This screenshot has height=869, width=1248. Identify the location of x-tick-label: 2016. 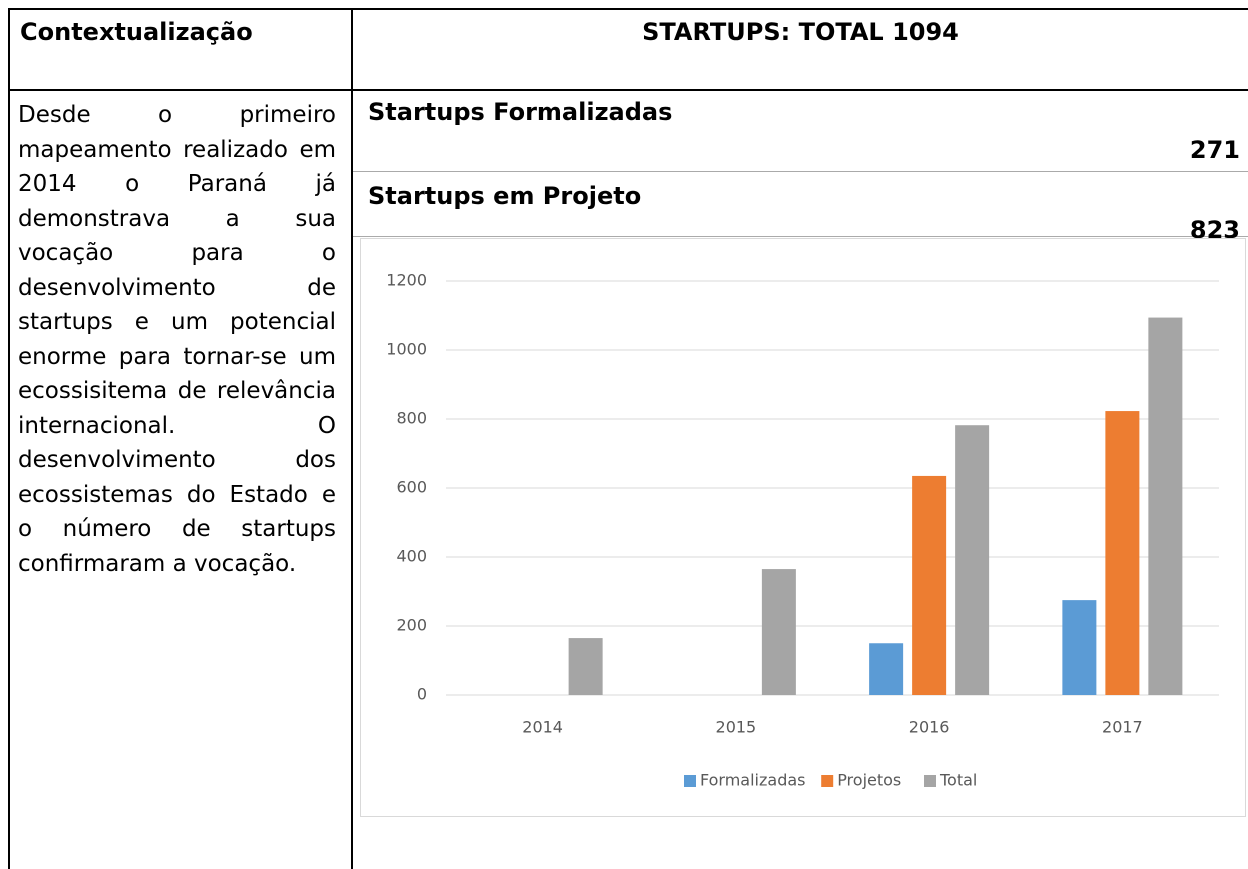
(929, 727).